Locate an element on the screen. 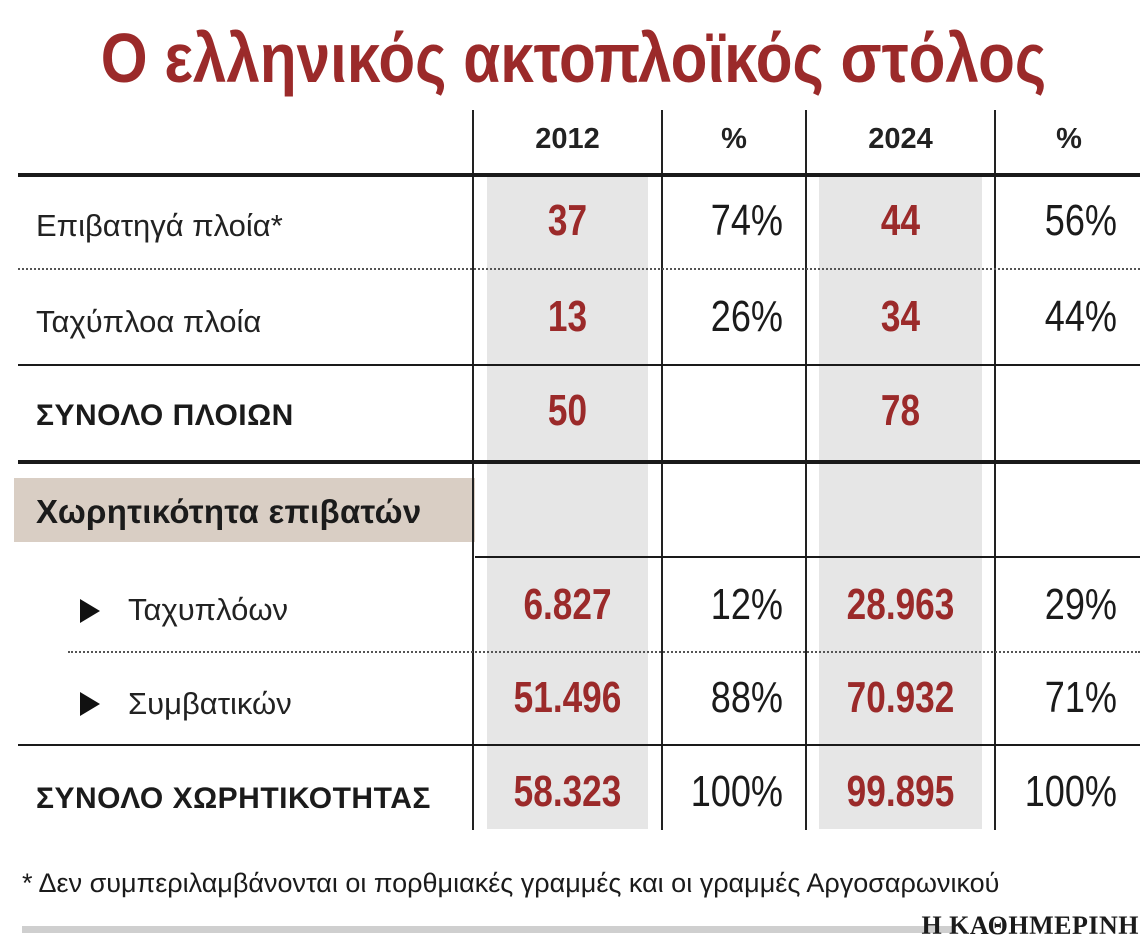 The width and height of the screenshot is (1147, 949). value-2024-passenger: 44 is located at coordinates (900, 220).